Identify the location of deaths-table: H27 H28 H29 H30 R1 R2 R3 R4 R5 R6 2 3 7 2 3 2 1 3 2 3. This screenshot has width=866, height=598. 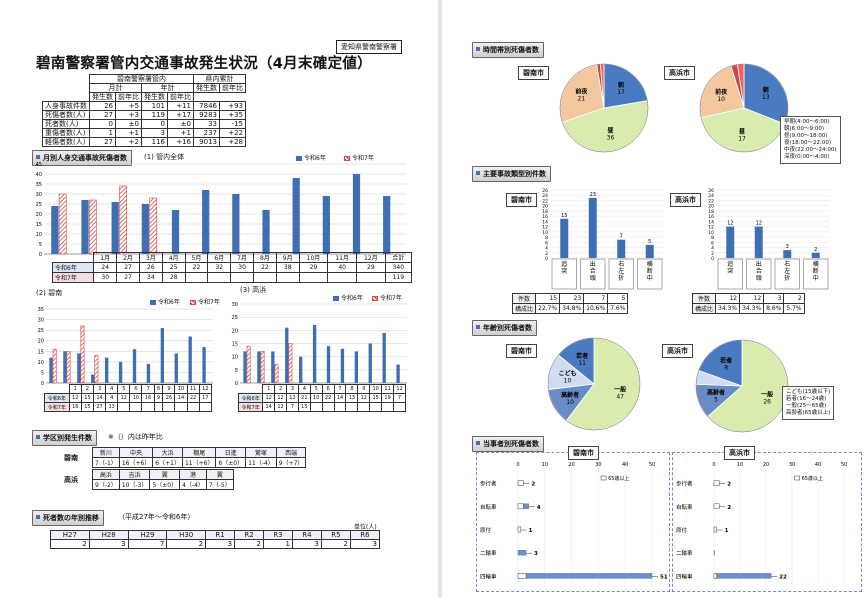
(215, 539).